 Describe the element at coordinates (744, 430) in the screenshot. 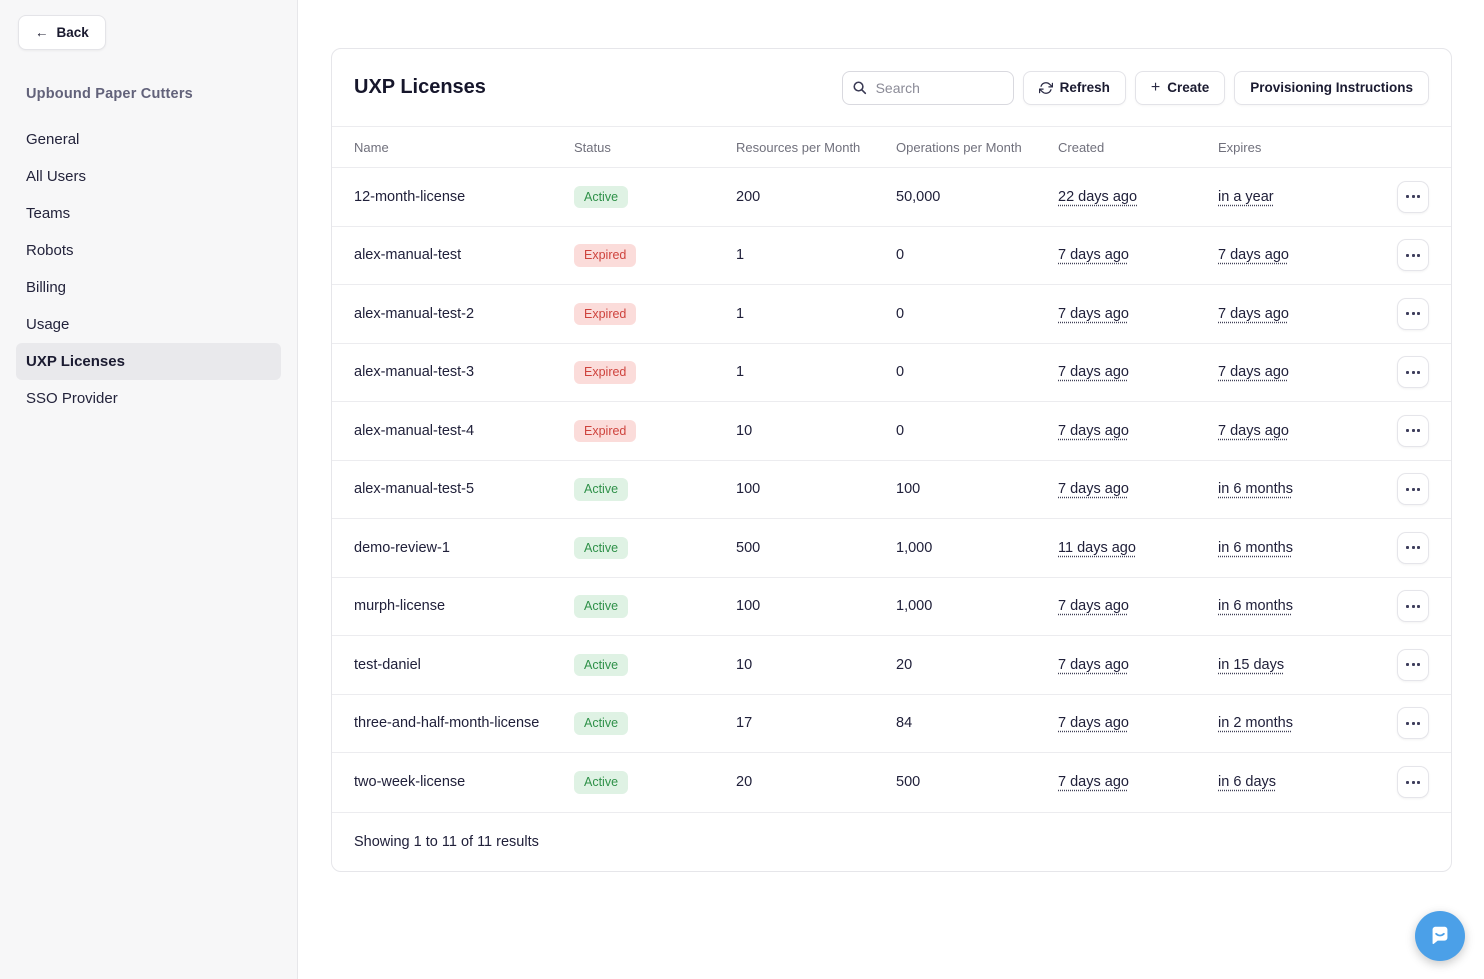

I see `resources-per-month-value: 10` at that location.